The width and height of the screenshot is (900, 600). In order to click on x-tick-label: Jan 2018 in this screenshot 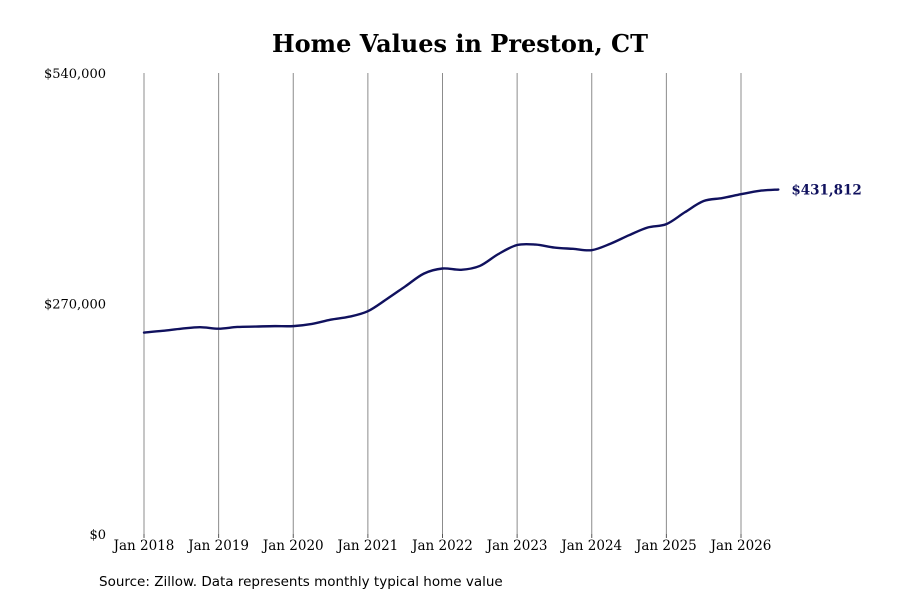, I will do `click(143, 546)`.